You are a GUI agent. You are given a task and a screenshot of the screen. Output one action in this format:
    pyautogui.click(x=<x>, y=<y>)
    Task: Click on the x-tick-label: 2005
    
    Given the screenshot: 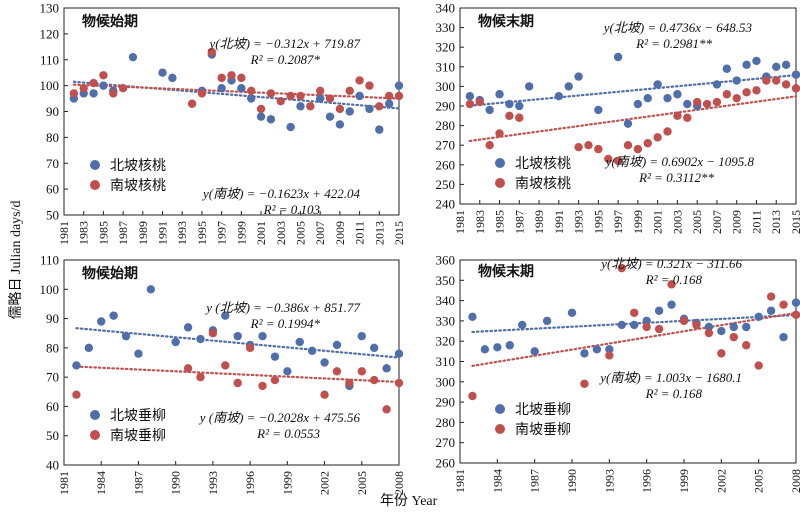 What is the action you would take?
    pyautogui.click(x=697, y=222)
    